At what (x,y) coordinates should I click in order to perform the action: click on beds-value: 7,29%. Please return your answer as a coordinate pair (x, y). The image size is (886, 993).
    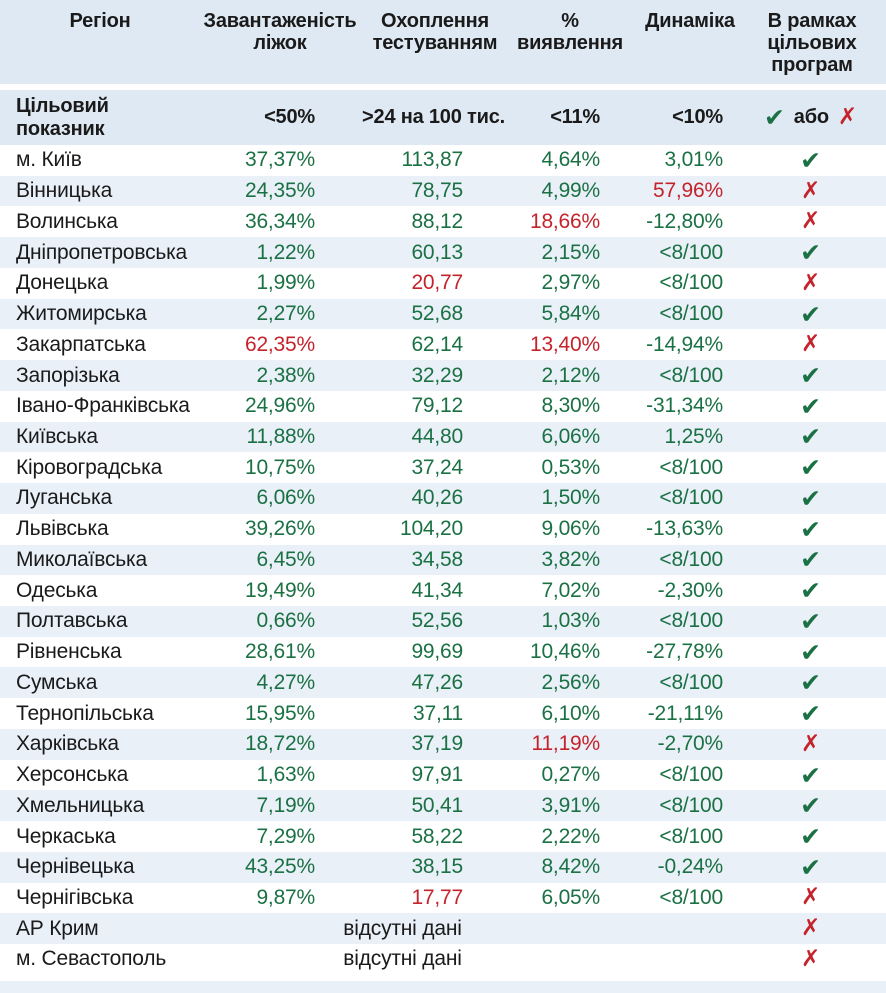
    Looking at the image, I should click on (285, 836).